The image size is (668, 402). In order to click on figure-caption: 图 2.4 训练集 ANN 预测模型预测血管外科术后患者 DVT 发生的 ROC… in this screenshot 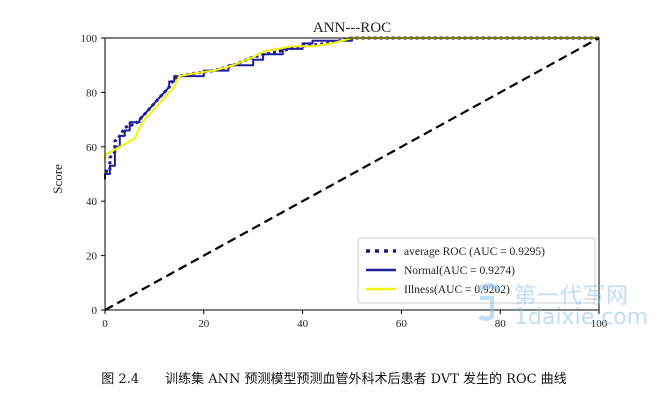, I will do `click(334, 379)`.